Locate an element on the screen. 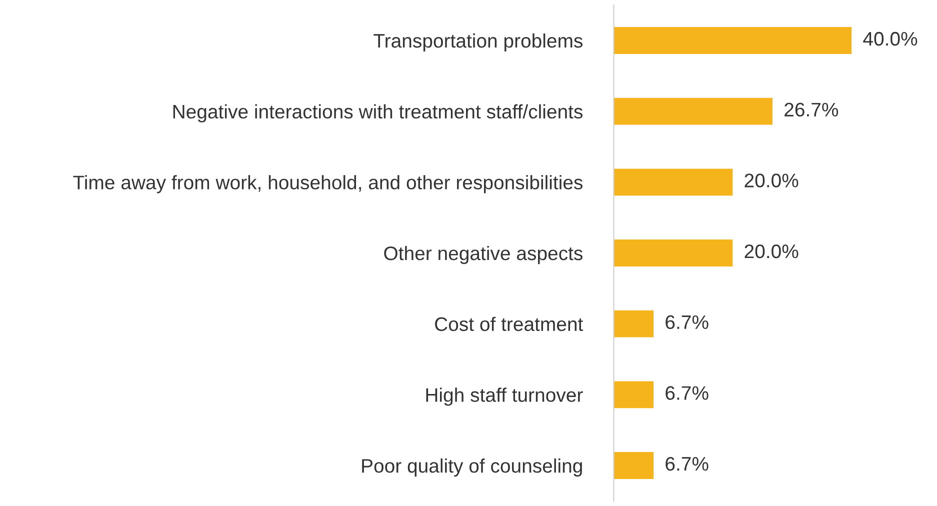 The width and height of the screenshot is (937, 506). y-tick-label: Negative interactions with treatment staff/clients is located at coordinates (377, 113).